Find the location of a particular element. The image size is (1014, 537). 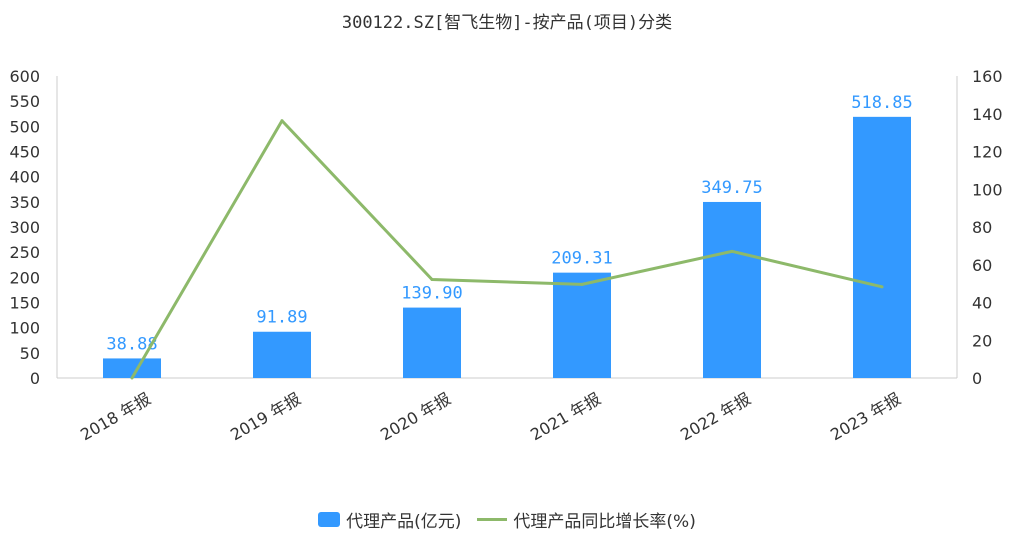

x-tick-label: 2018 年报 is located at coordinates (115, 416).